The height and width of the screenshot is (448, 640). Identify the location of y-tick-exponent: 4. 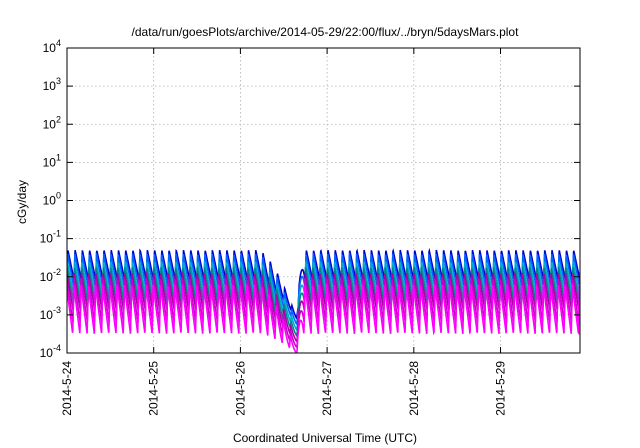
(58, 43).